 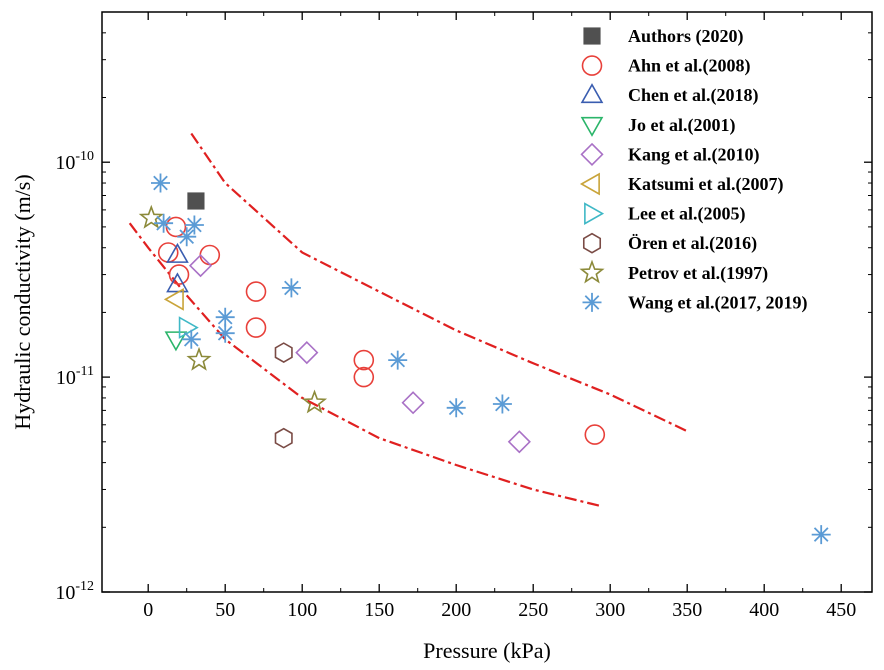 I want to click on x-tick-label: 300, so click(x=610, y=610).